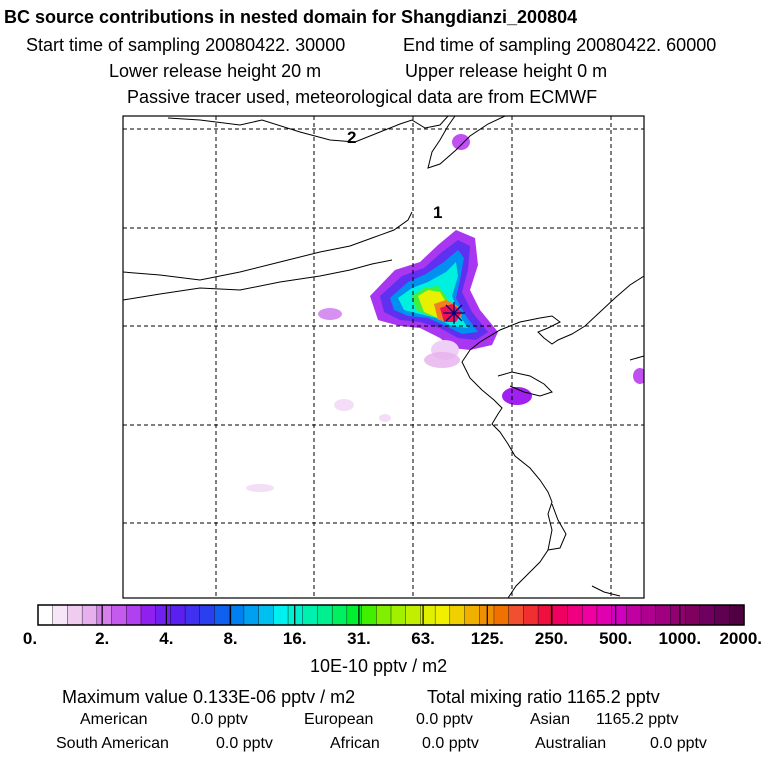 This screenshot has height=768, width=768. What do you see at coordinates (638, 376) in the screenshot?
I see `patch-east-edge` at bounding box center [638, 376].